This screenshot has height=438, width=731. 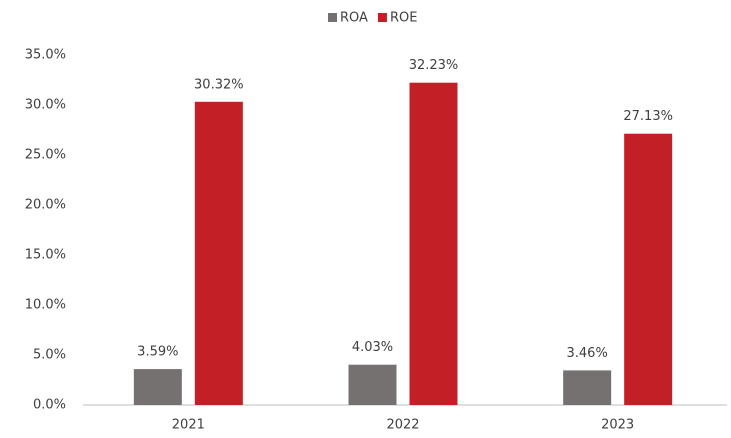 I want to click on y-tick-label: 25.0%, so click(x=45, y=155).